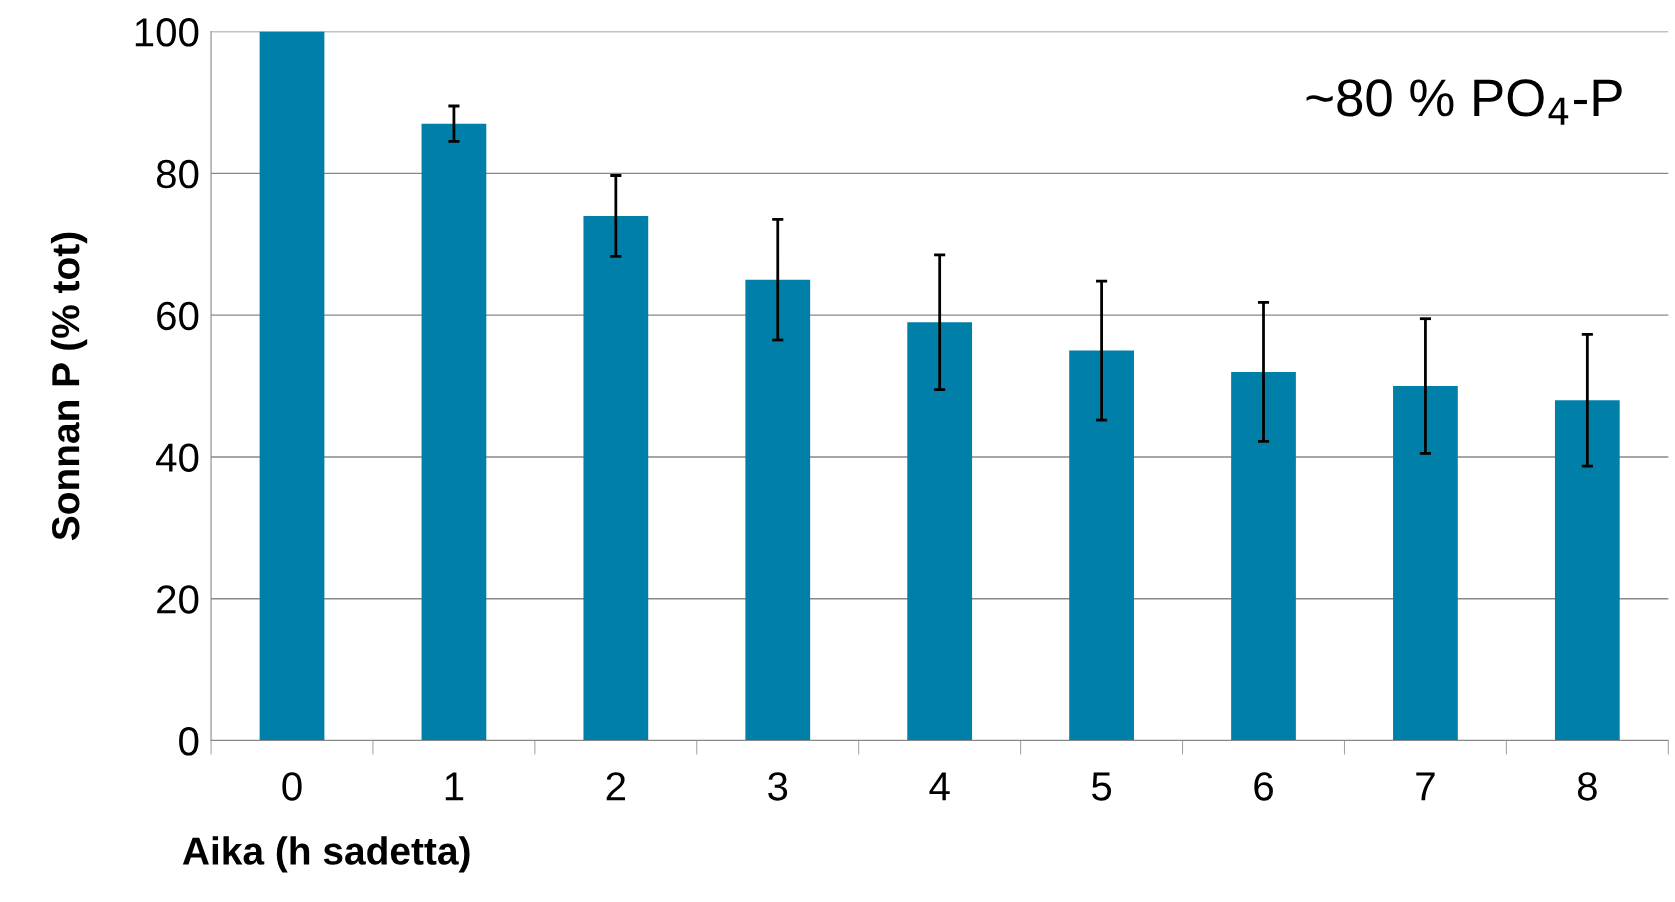 This screenshot has width=1675, height=902. Describe the element at coordinates (454, 786) in the screenshot. I see `x-tick-label: 1` at that location.